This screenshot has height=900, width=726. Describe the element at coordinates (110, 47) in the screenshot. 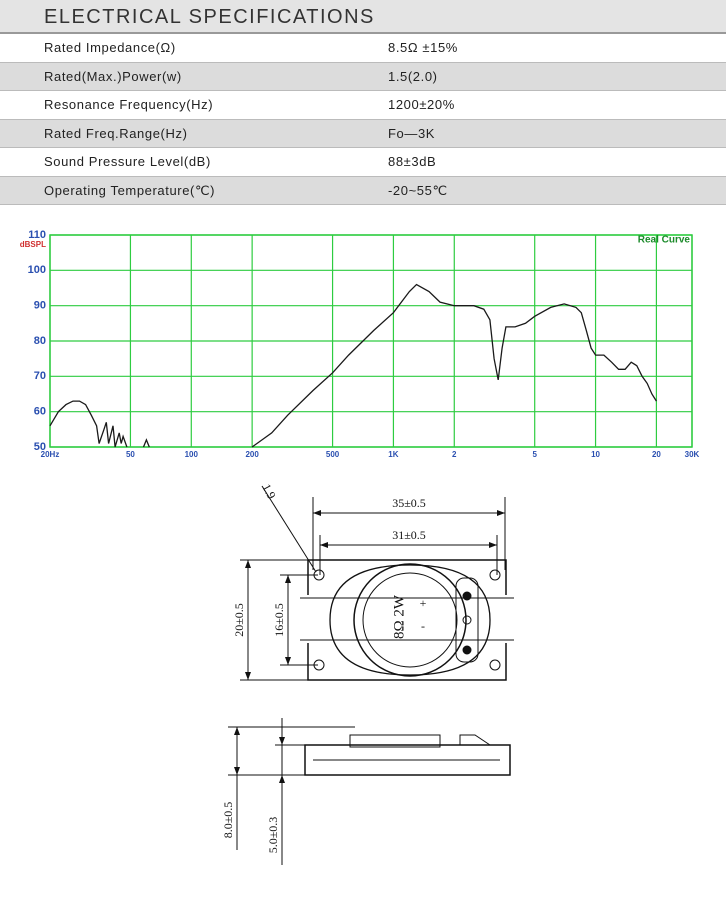

I see `spec-name: Rated Impedance(Ω)` at that location.